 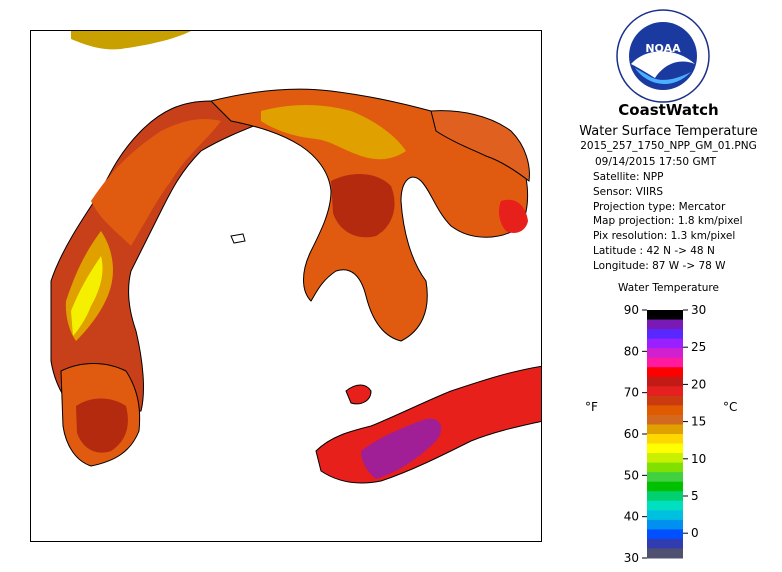 What do you see at coordinates (631, 393) in the screenshot?
I see `fahrenheit-tick-label: 70` at bounding box center [631, 393].